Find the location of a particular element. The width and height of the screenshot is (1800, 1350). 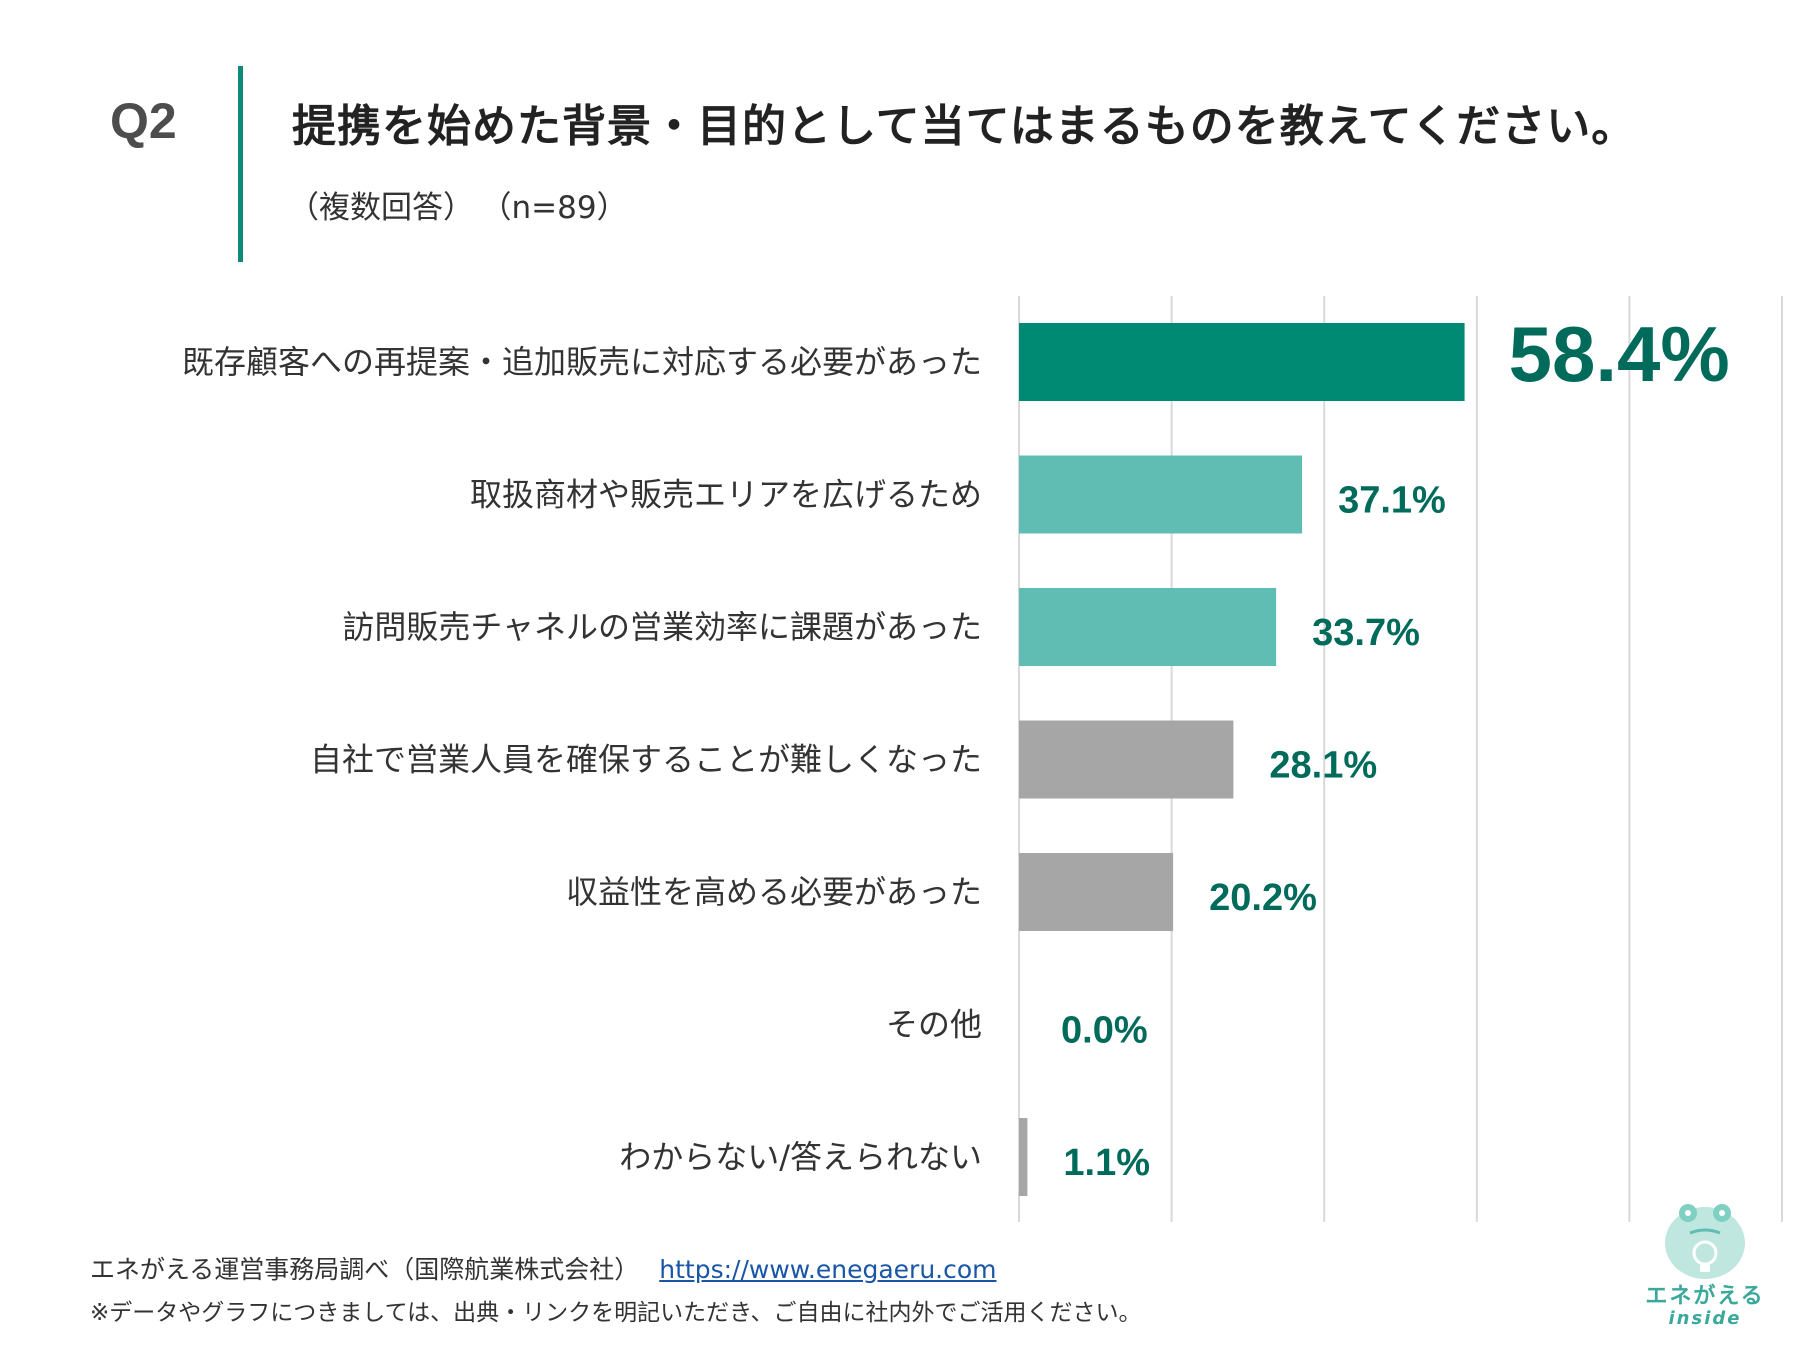

question-subtitle: （複数回答） （n=89） is located at coordinates (469, 204).